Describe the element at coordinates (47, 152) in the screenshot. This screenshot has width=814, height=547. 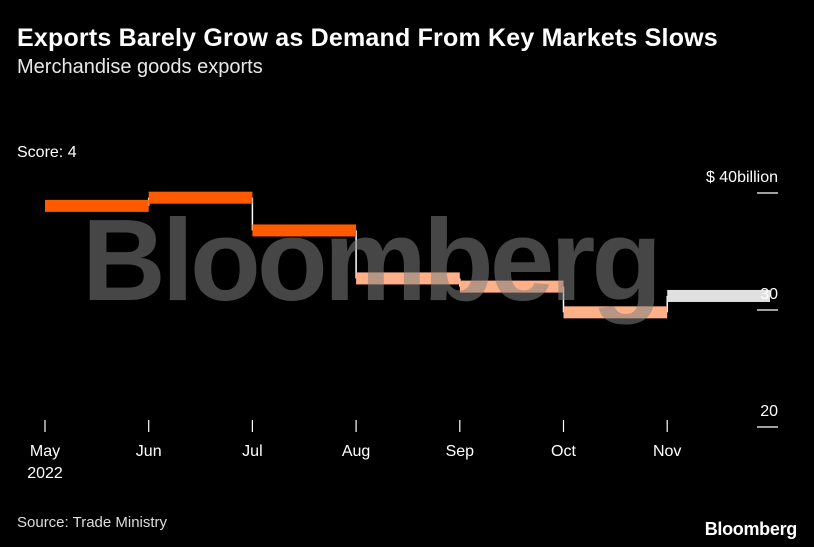
I see `score-label: Score: 4` at that location.